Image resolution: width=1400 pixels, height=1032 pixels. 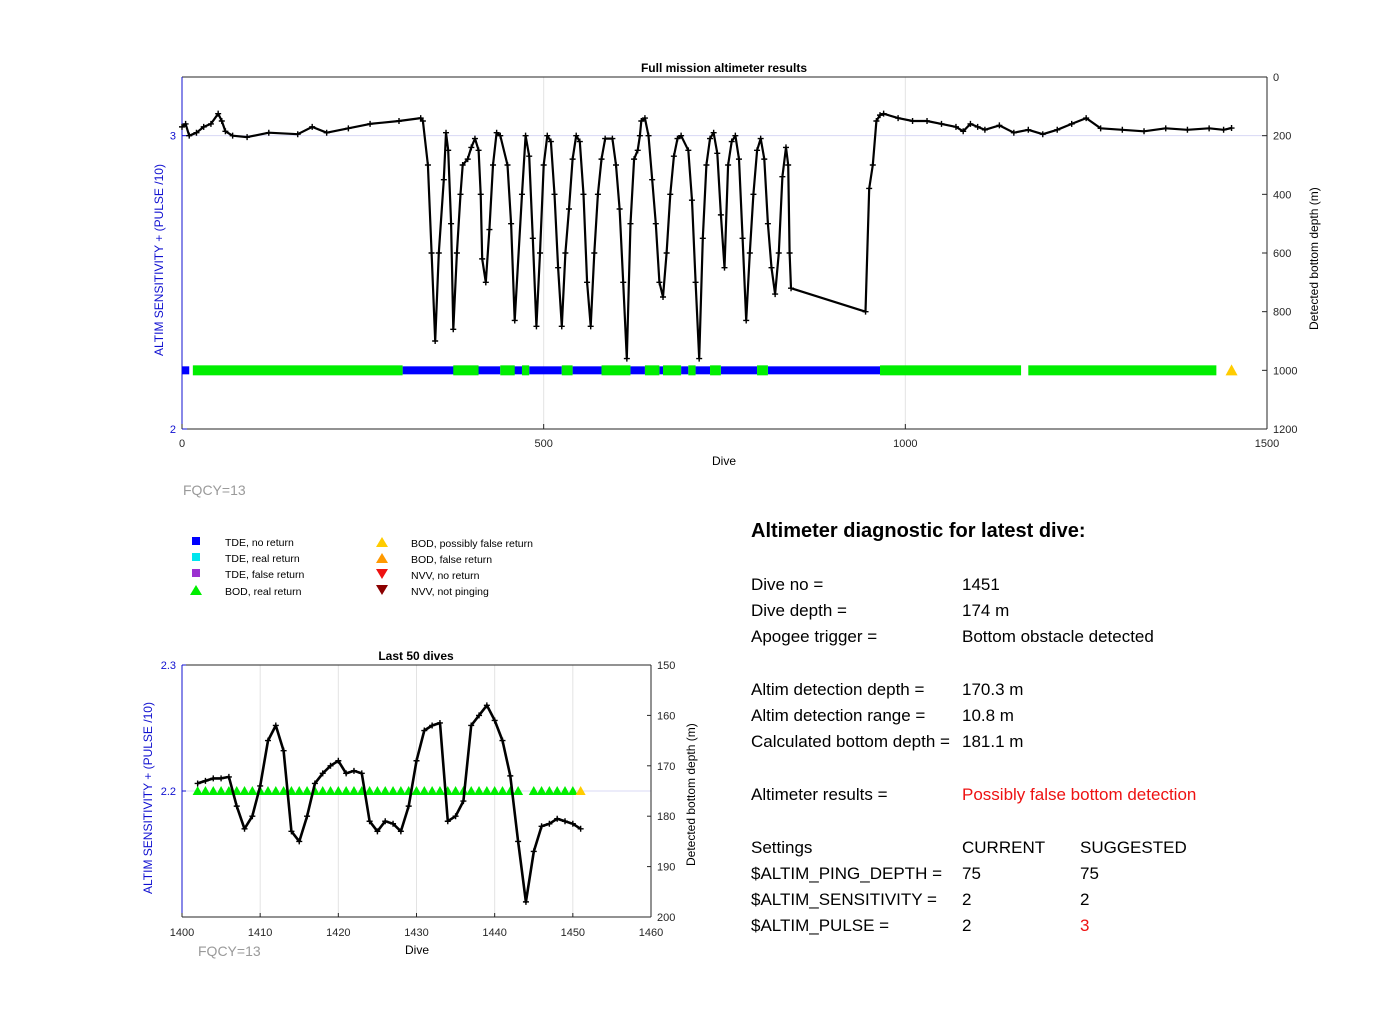 I want to click on calc-bottom-value: 181.1 m, so click(x=993, y=741).